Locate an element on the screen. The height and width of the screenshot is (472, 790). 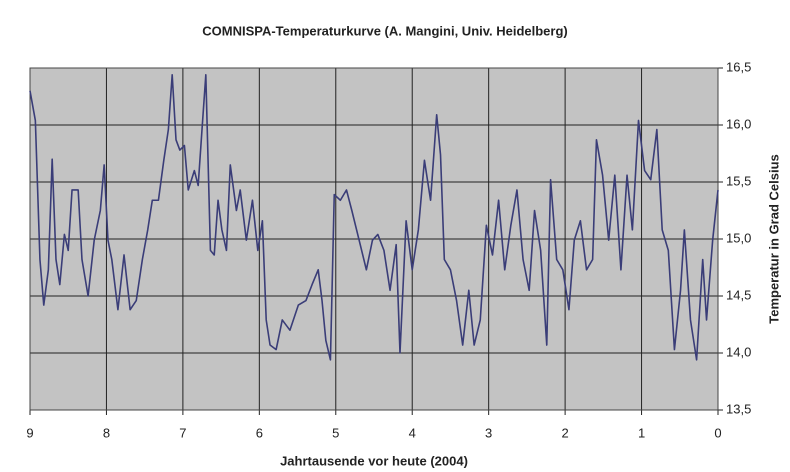
y-tick-label: 15,5 is located at coordinates (738, 180).